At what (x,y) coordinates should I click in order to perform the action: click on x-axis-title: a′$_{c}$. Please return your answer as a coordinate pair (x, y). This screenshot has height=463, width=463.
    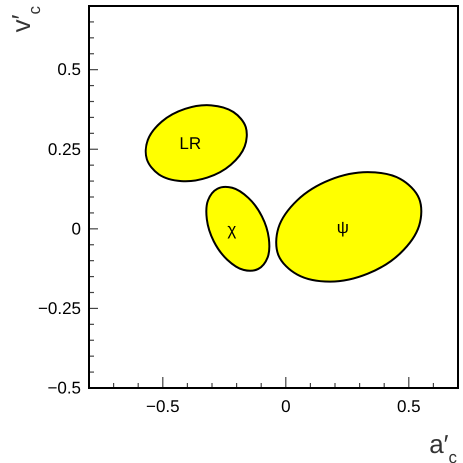
    Looking at the image, I should click on (443, 446).